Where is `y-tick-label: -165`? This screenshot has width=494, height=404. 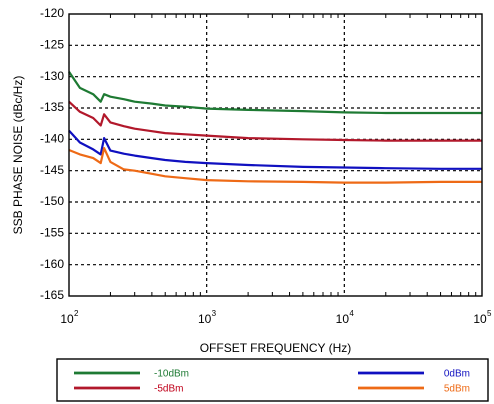 y-tick-label: -165 is located at coordinates (52, 295).